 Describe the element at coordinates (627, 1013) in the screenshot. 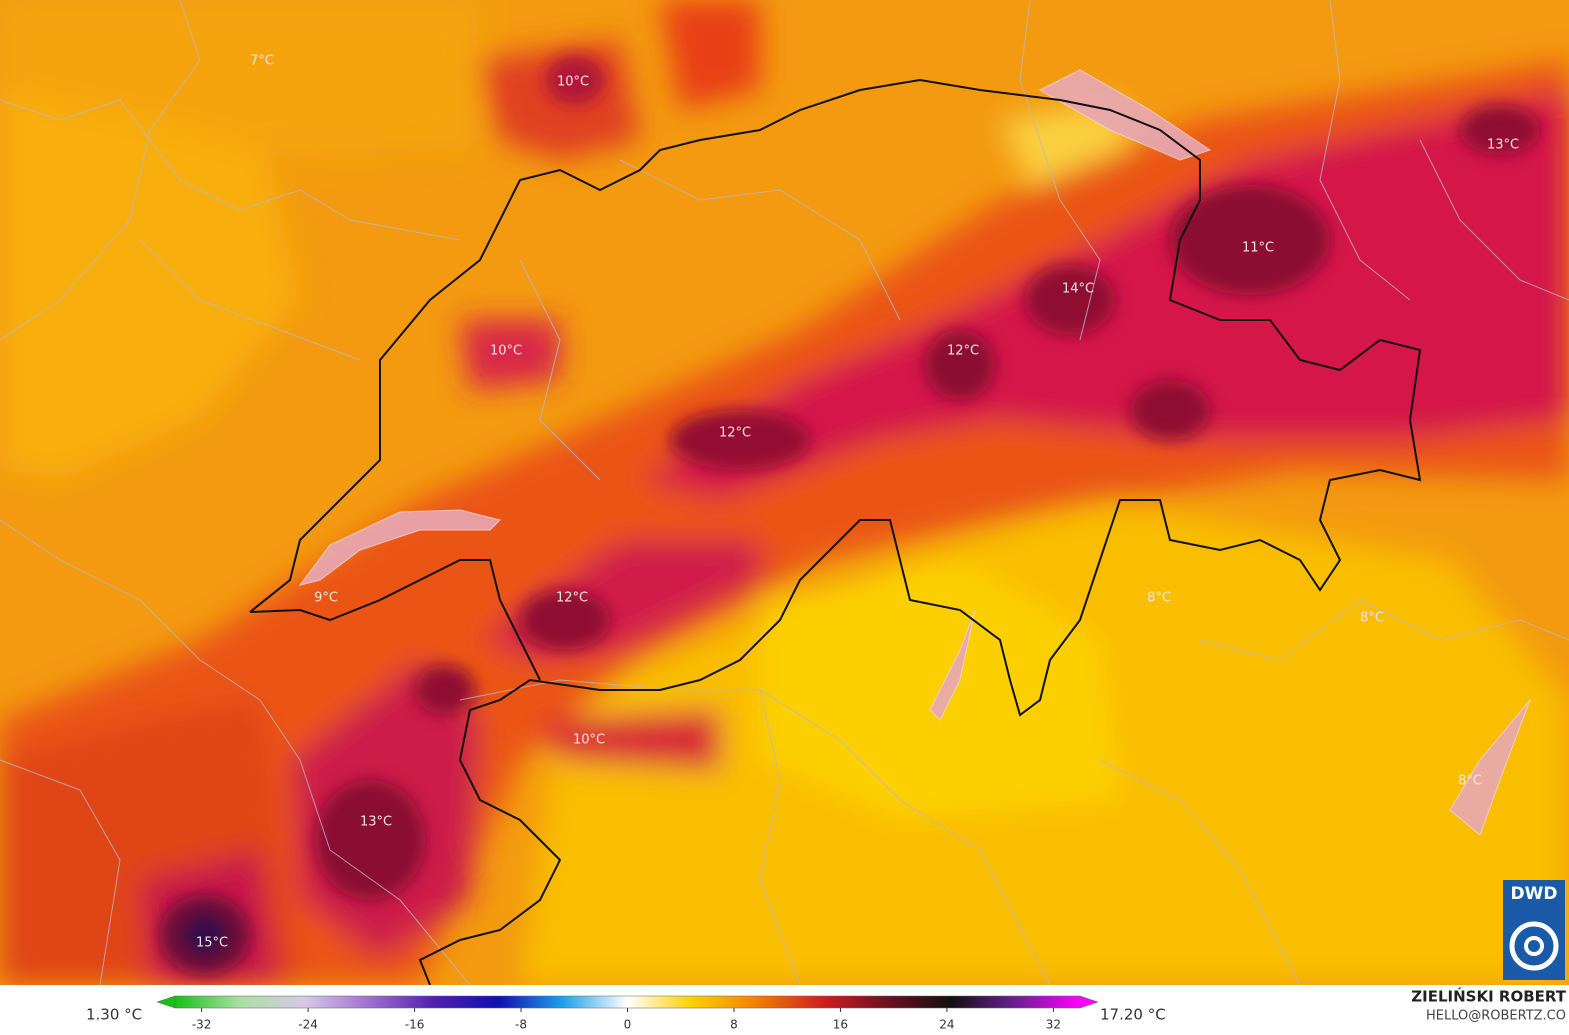

I see `colorbar: -32 -24 -16 -8 0 8 16 24 32` at that location.